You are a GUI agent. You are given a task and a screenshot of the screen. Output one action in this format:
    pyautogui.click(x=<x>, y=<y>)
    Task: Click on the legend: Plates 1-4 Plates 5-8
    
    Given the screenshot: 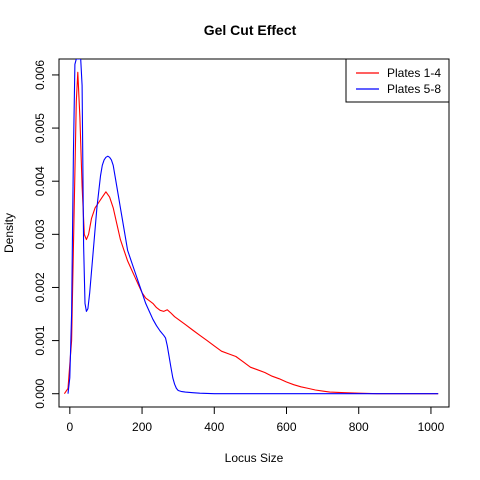 What is the action you would take?
    pyautogui.click(x=397, y=80)
    